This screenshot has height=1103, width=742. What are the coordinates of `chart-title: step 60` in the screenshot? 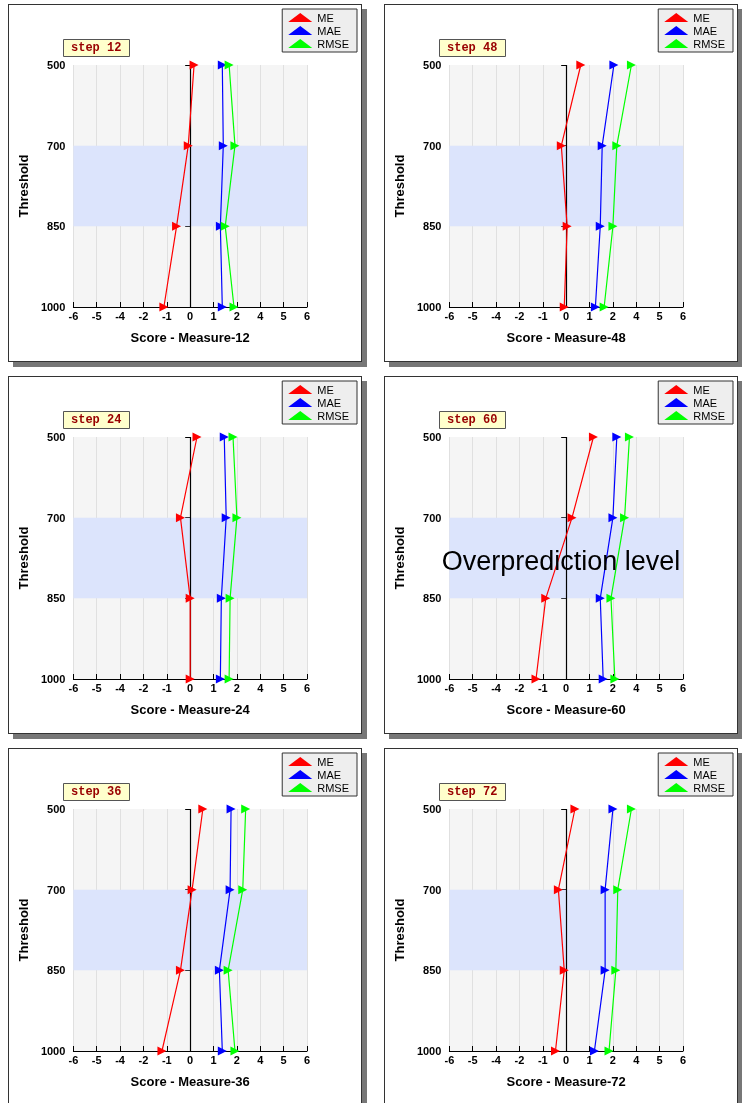 It's located at (472, 420).